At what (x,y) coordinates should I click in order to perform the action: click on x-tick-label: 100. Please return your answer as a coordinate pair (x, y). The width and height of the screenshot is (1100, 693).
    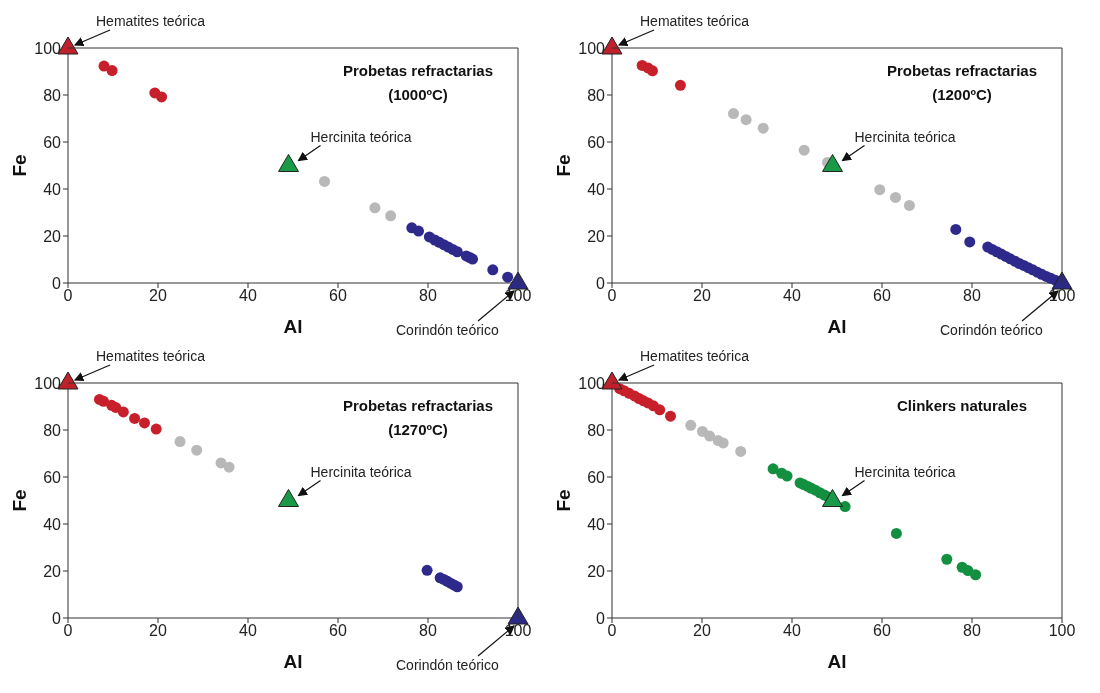
    Looking at the image, I should click on (1062, 631).